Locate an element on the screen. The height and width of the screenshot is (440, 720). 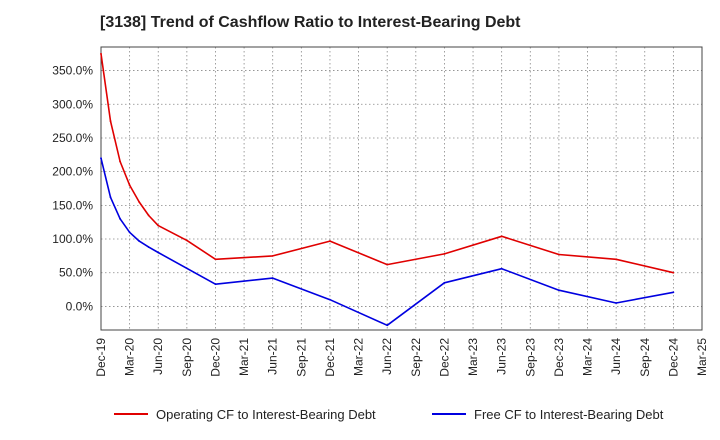
x-tick-label: Dec-19 is located at coordinates (101, 357).